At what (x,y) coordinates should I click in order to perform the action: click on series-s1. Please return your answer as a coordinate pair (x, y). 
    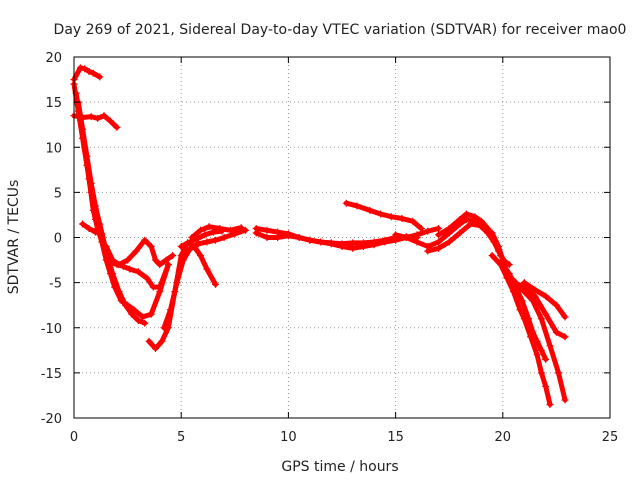
    Looking at the image, I should click on (87, 74).